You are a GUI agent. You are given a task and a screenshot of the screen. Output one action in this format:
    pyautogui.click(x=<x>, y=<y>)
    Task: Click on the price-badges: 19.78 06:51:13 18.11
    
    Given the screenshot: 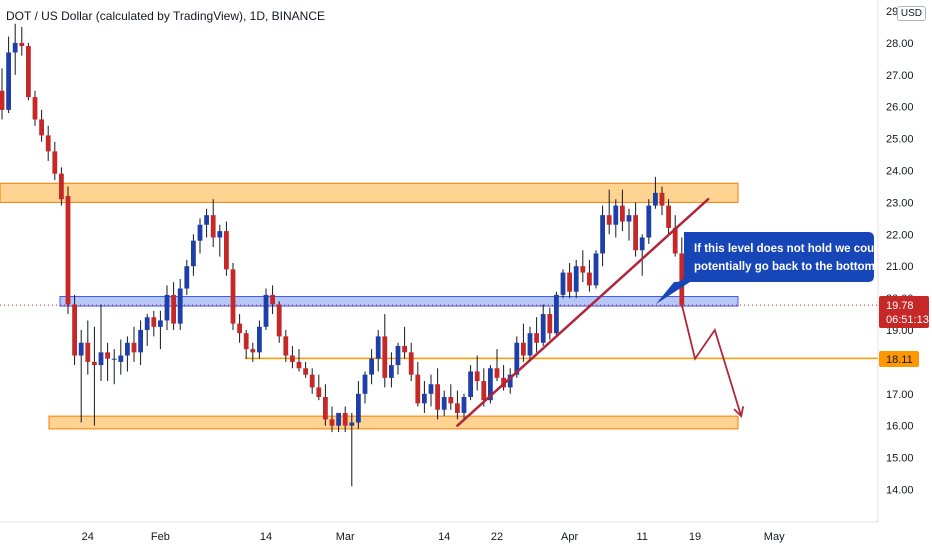 What is the action you would take?
    pyautogui.click(x=904, y=331)
    